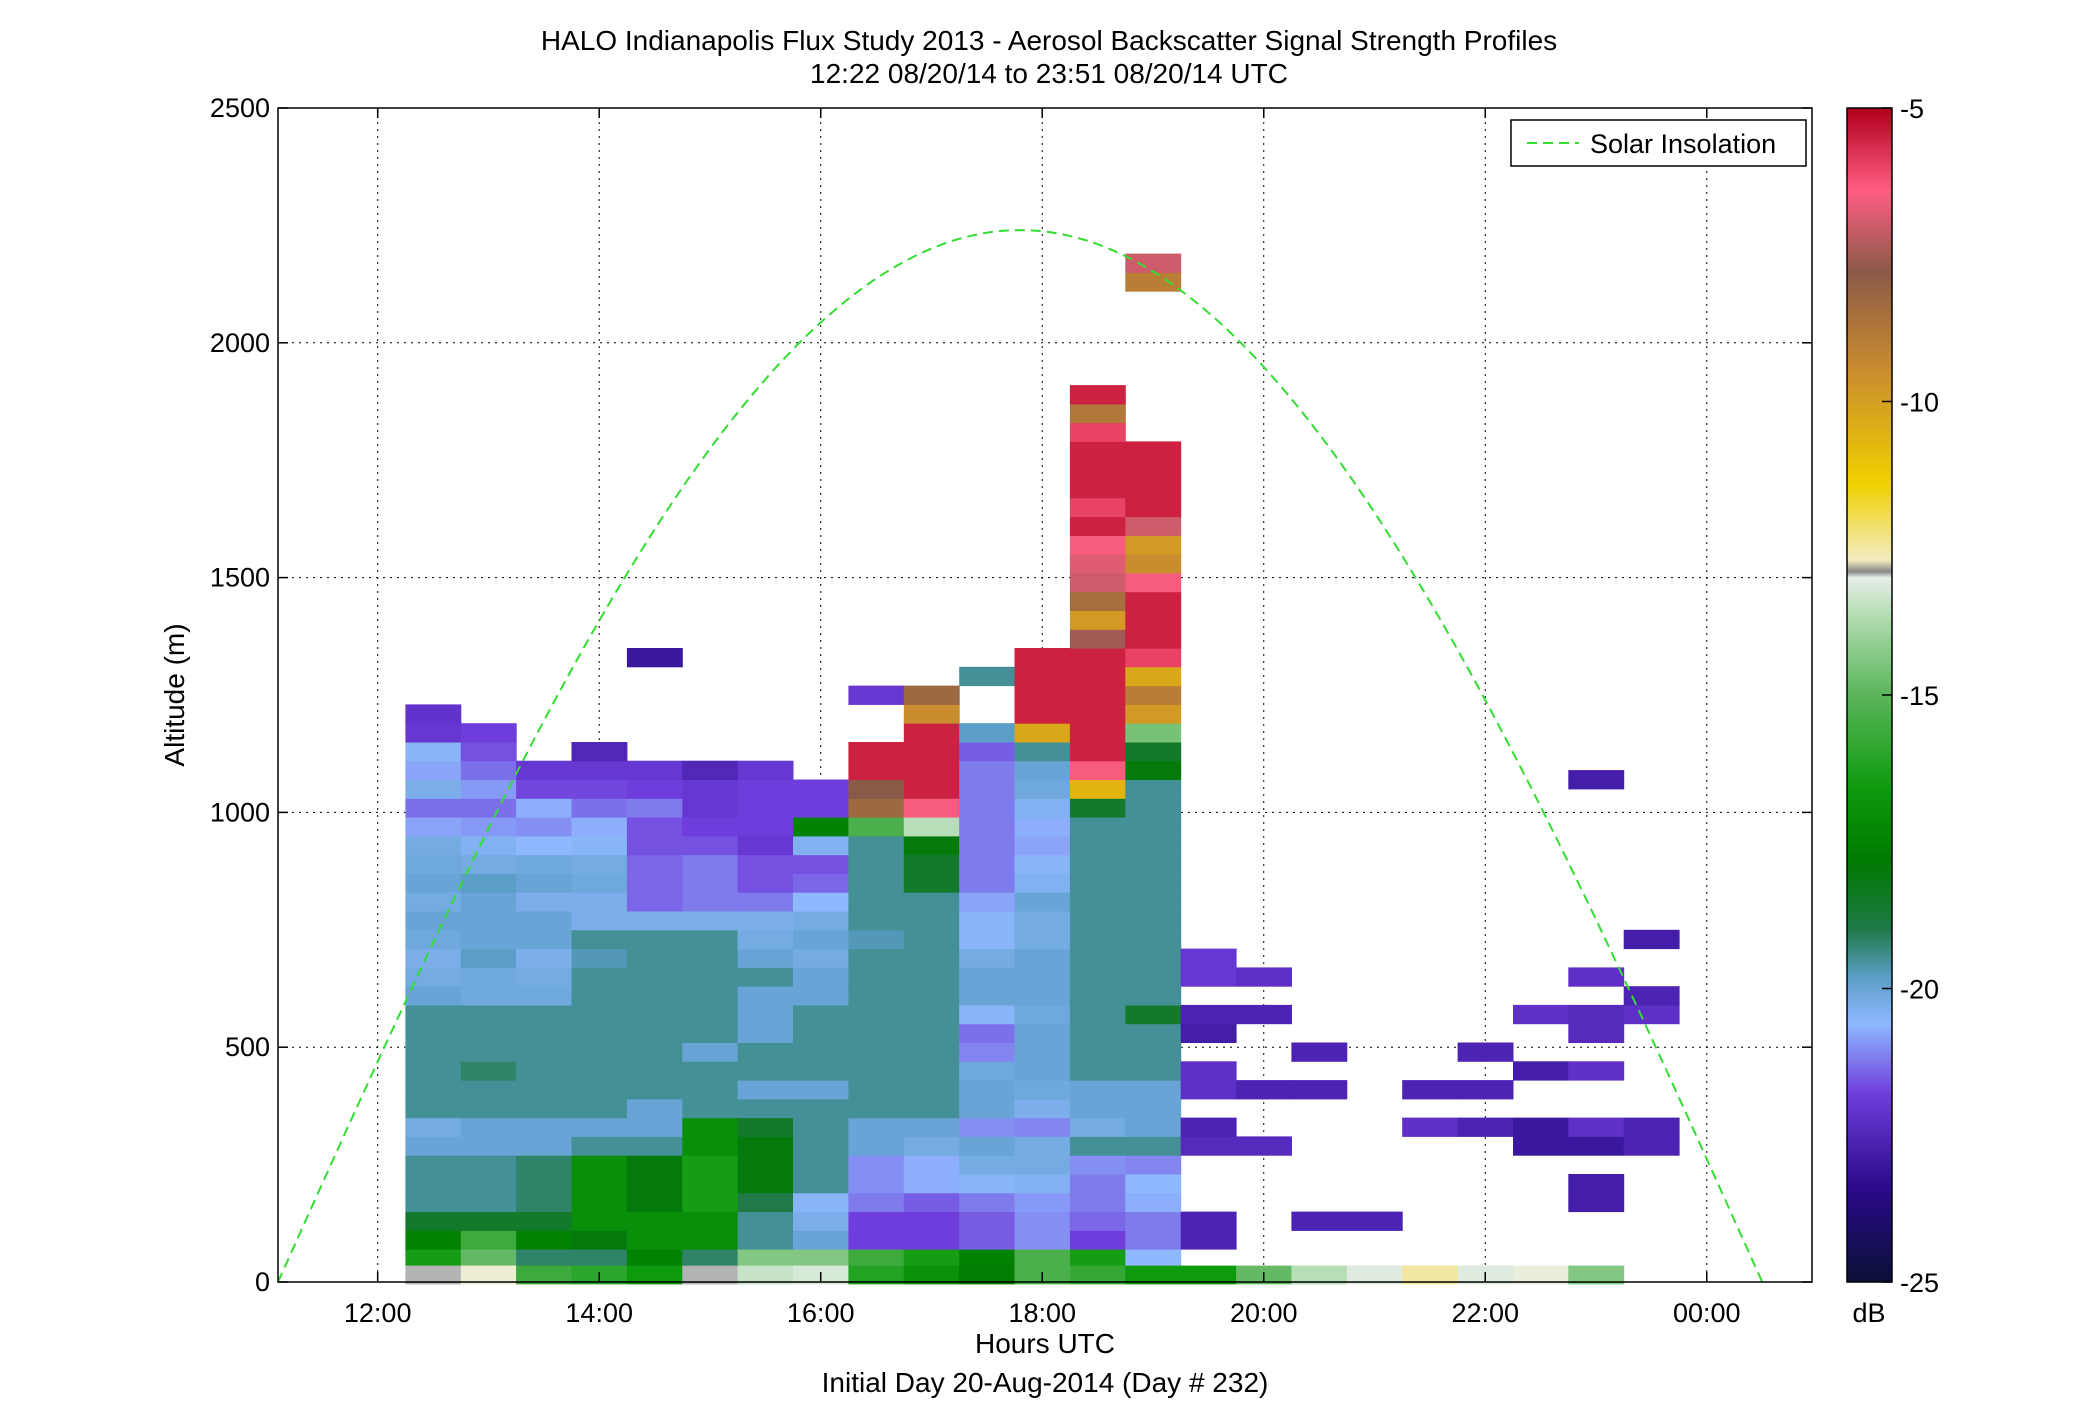 Image resolution: width=2098 pixels, height=1425 pixels. Describe the element at coordinates (1049, 73) in the screenshot. I see `chart-subtitle: 12:22 08/20/14 to 23:51 08/20/14 UTC` at that location.